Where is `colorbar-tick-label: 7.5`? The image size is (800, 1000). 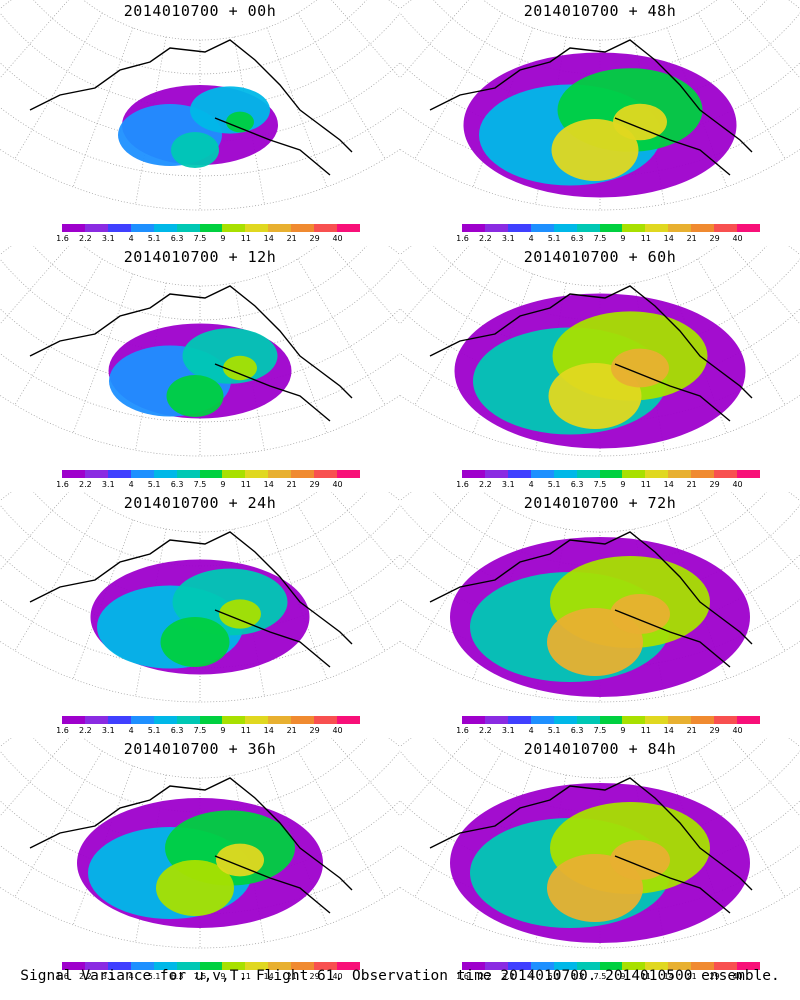 colorbar-tick-label: 7.5 is located at coordinates (600, 730).